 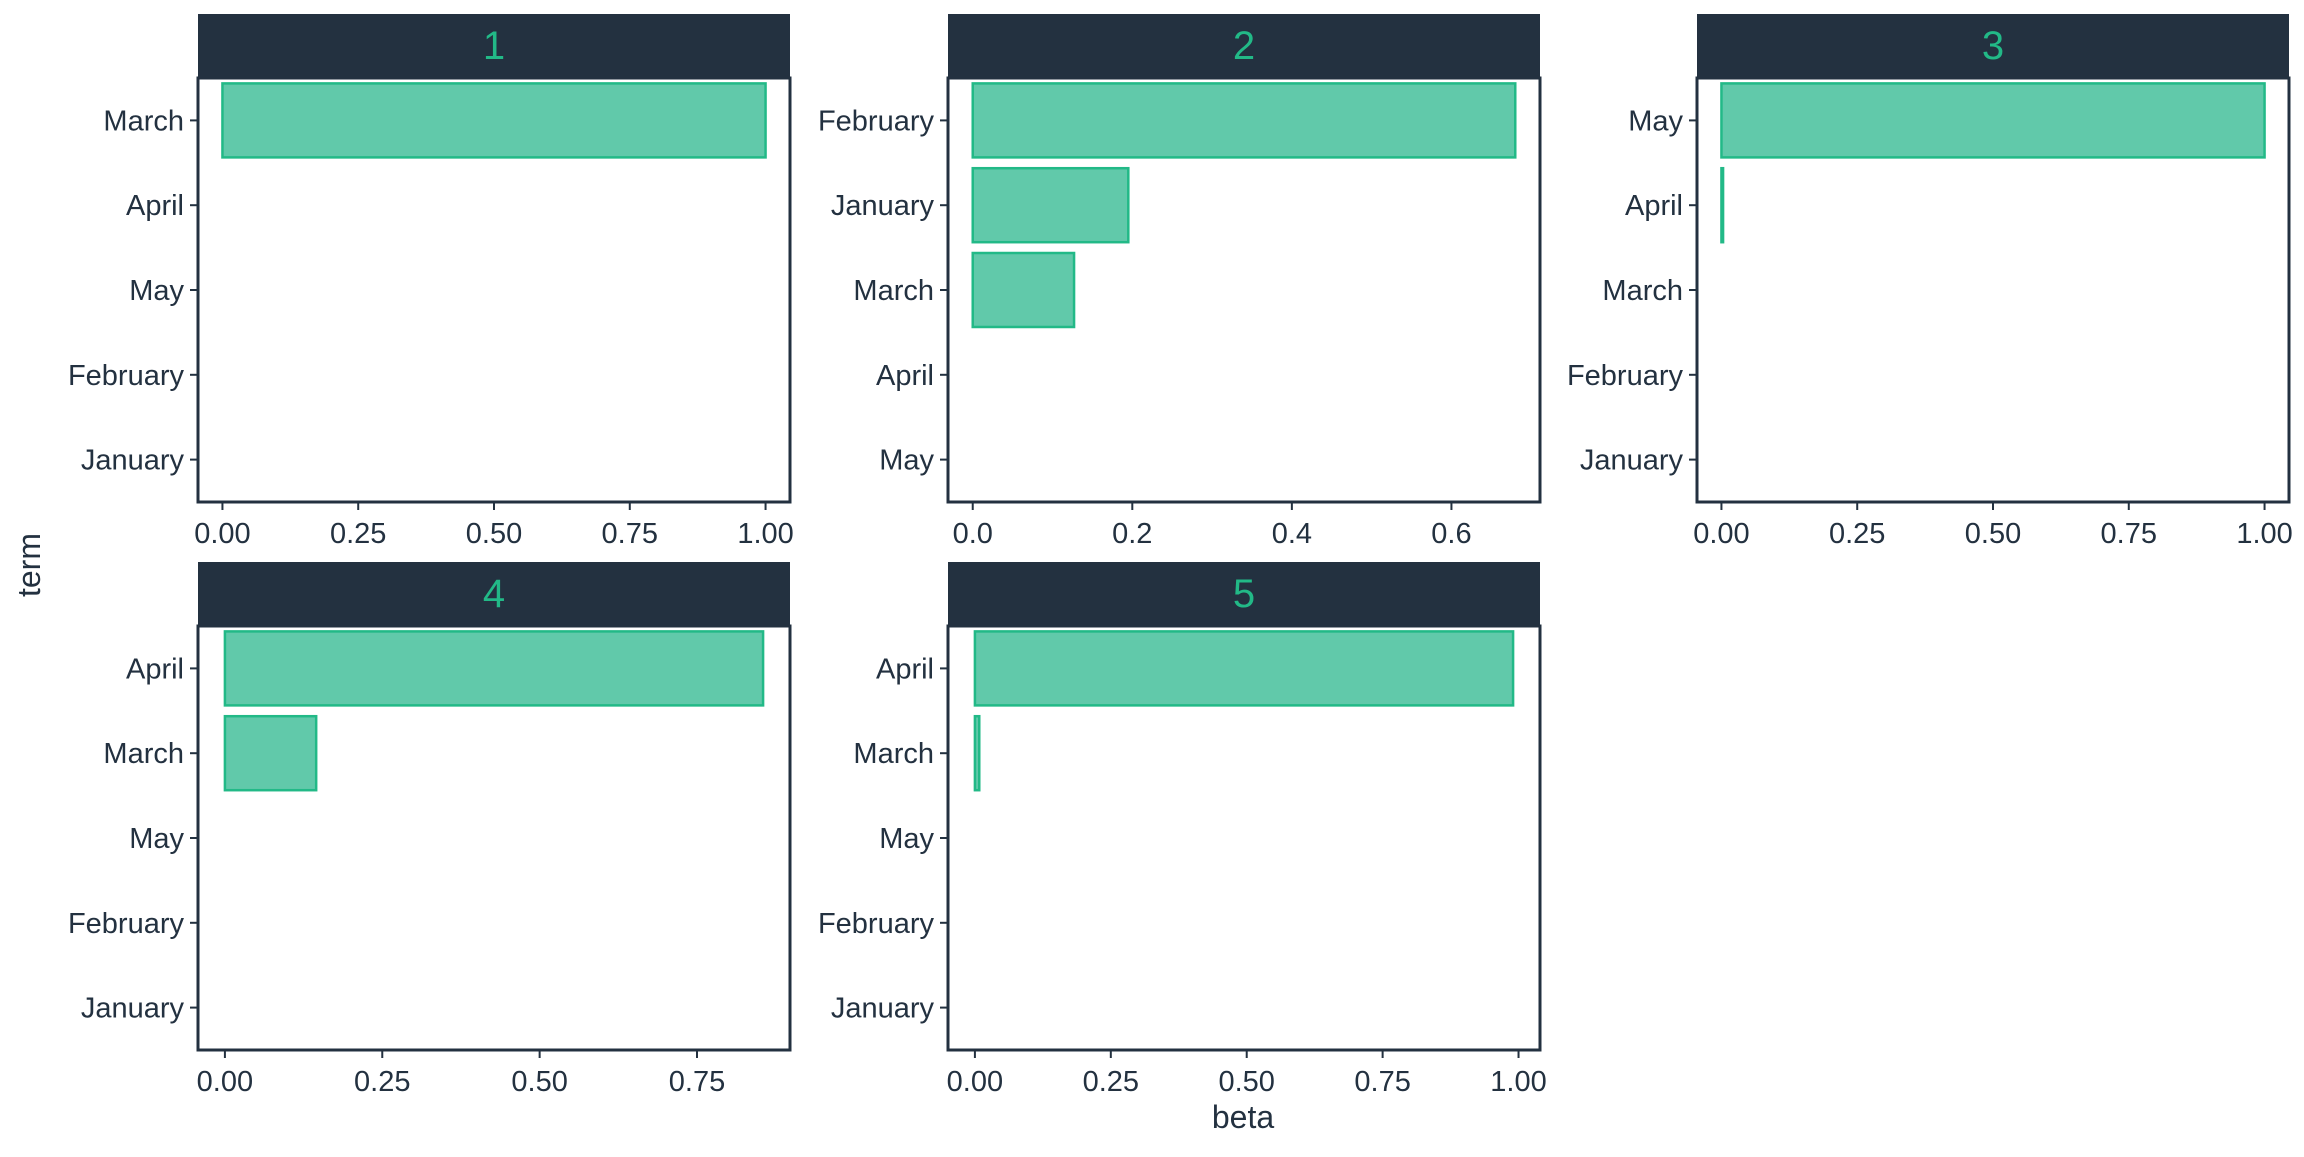 I want to click on x-axis-title: beta, so click(x=1243, y=1117).